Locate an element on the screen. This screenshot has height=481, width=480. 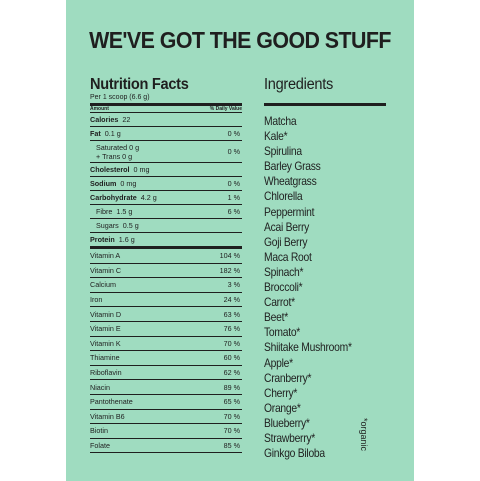
ingredient-item: Shiitake Mushroom* is located at coordinates (308, 347).